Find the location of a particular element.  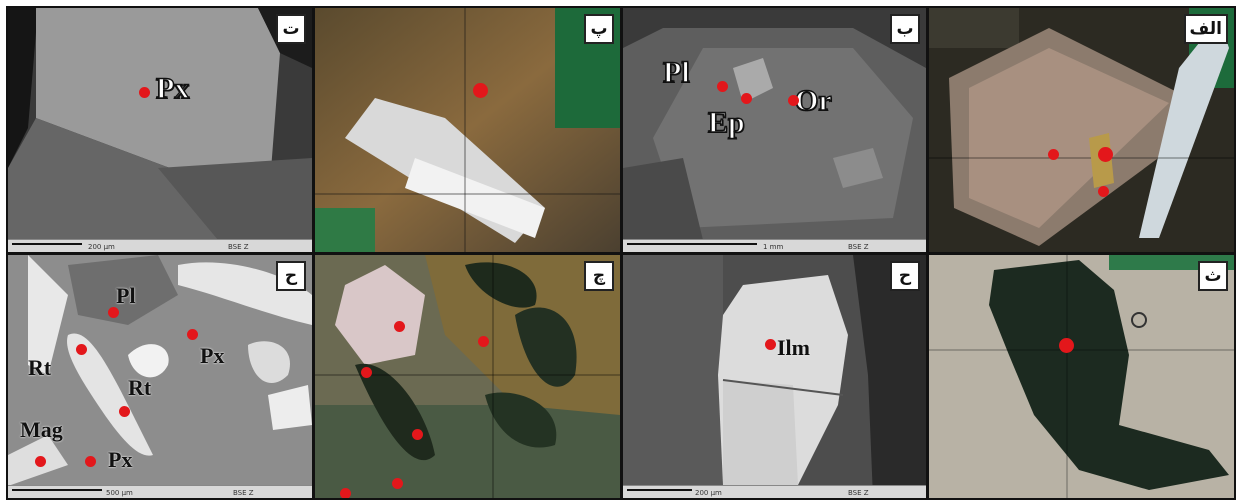

panel-ch: چ is located at coordinates (467, 376).